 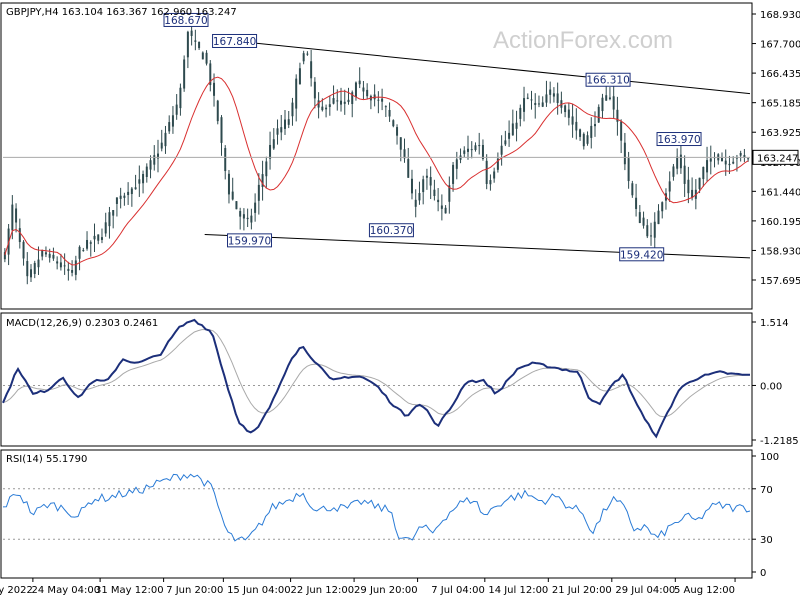 What do you see at coordinates (779, 441) in the screenshot?
I see `macd-axis-label: -1.2185` at bounding box center [779, 441].